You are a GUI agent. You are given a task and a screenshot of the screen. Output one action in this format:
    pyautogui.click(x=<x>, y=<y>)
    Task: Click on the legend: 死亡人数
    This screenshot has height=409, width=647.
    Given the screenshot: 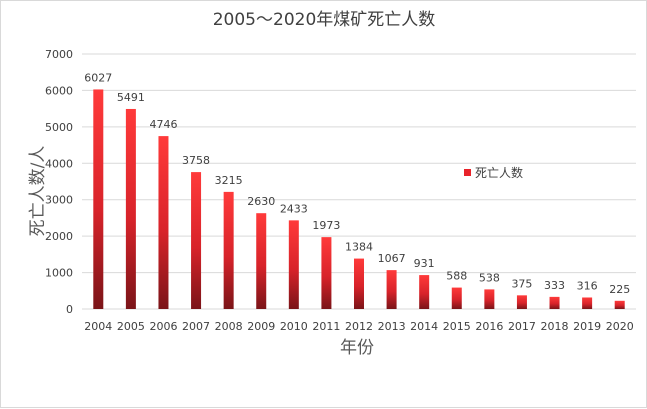 What is the action you would take?
    pyautogui.click(x=493, y=172)
    